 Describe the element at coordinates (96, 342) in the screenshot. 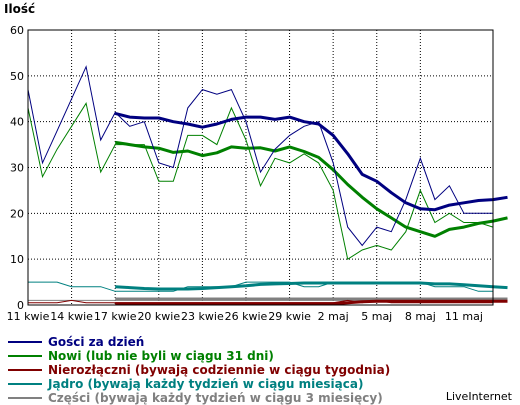

I see `legend-label: Gości za dzień` at that location.